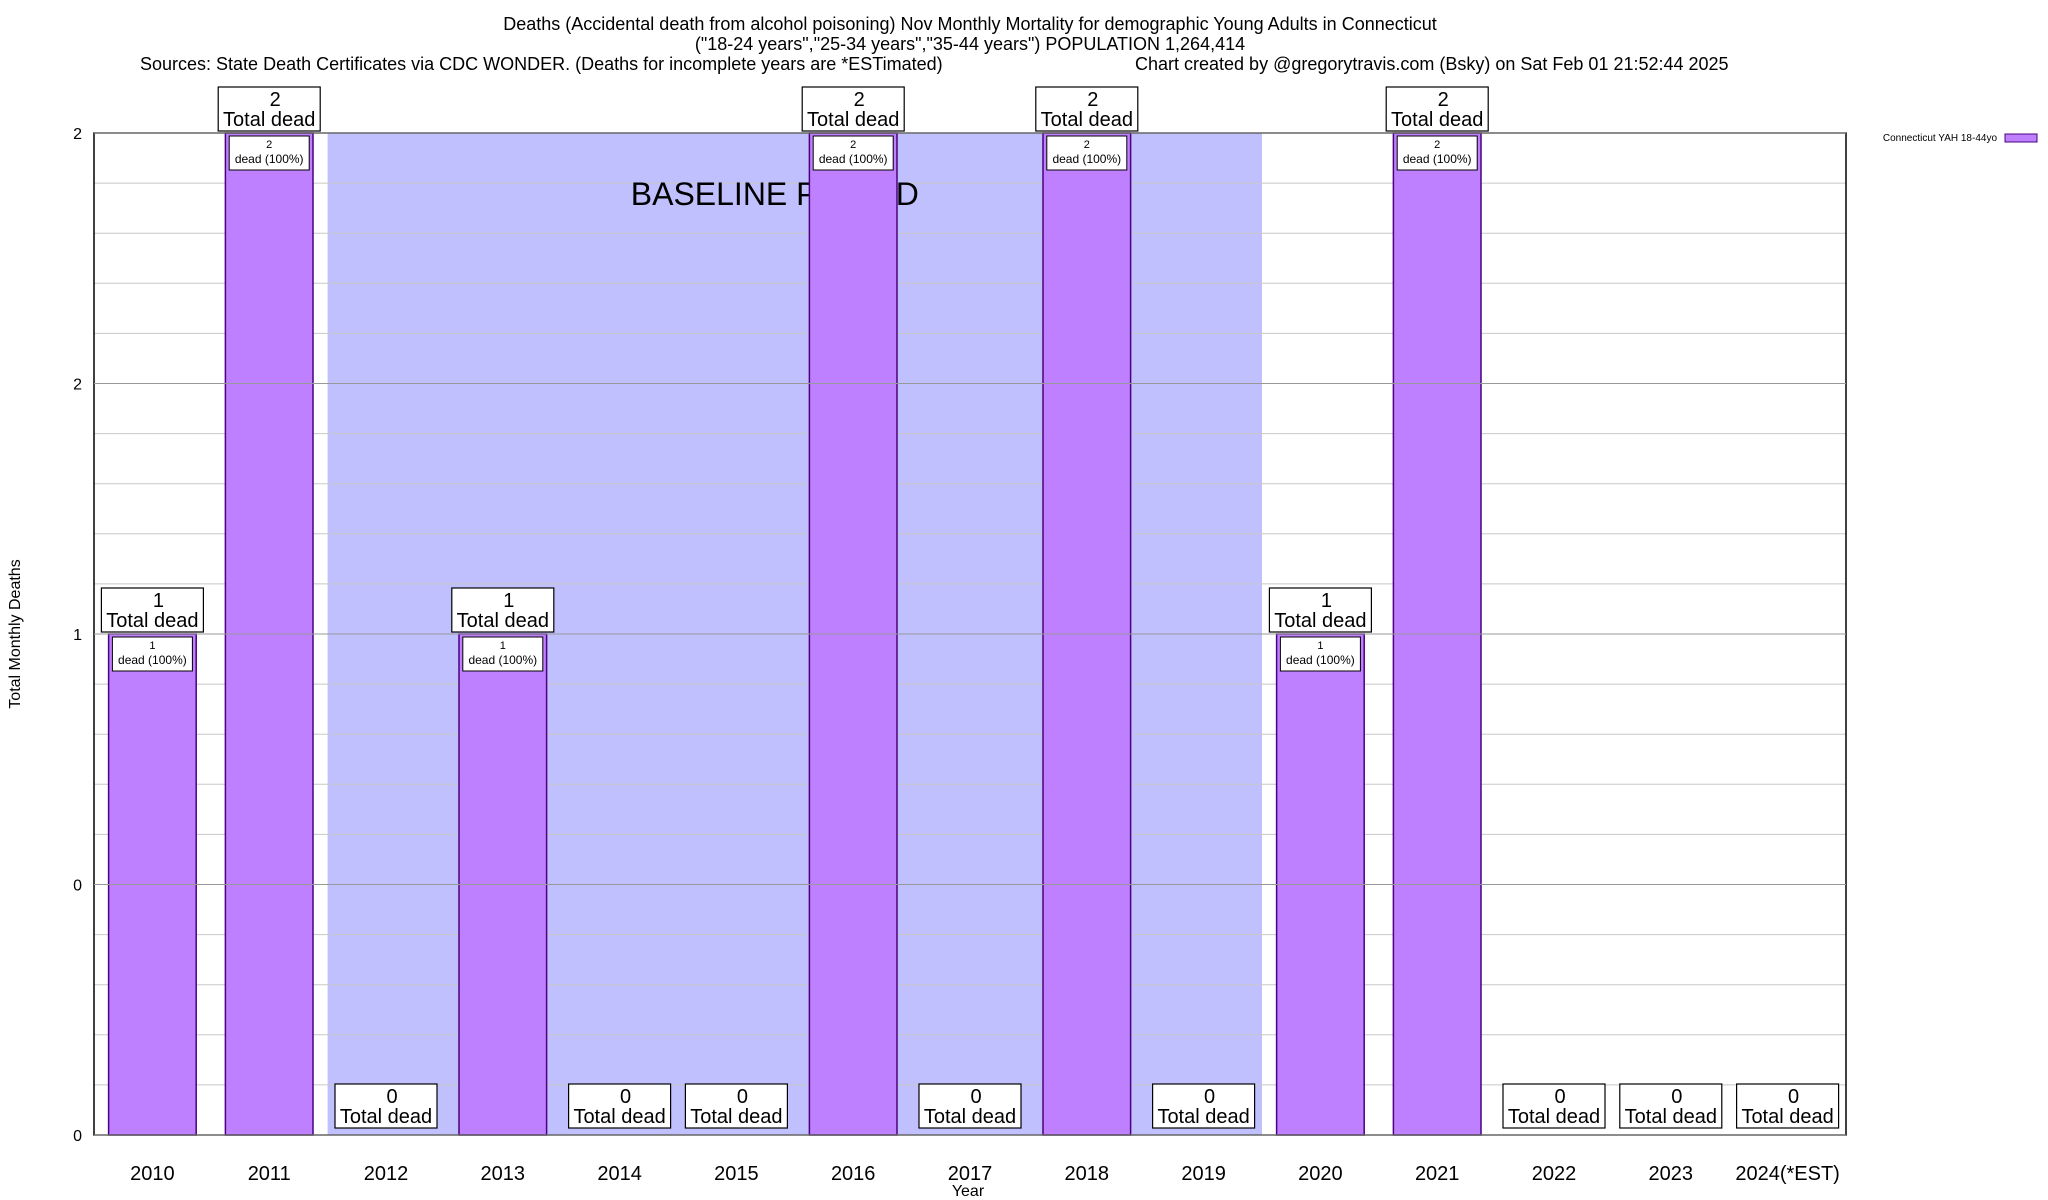  I want to click on x-tick-label: 2012, so click(386, 1174).